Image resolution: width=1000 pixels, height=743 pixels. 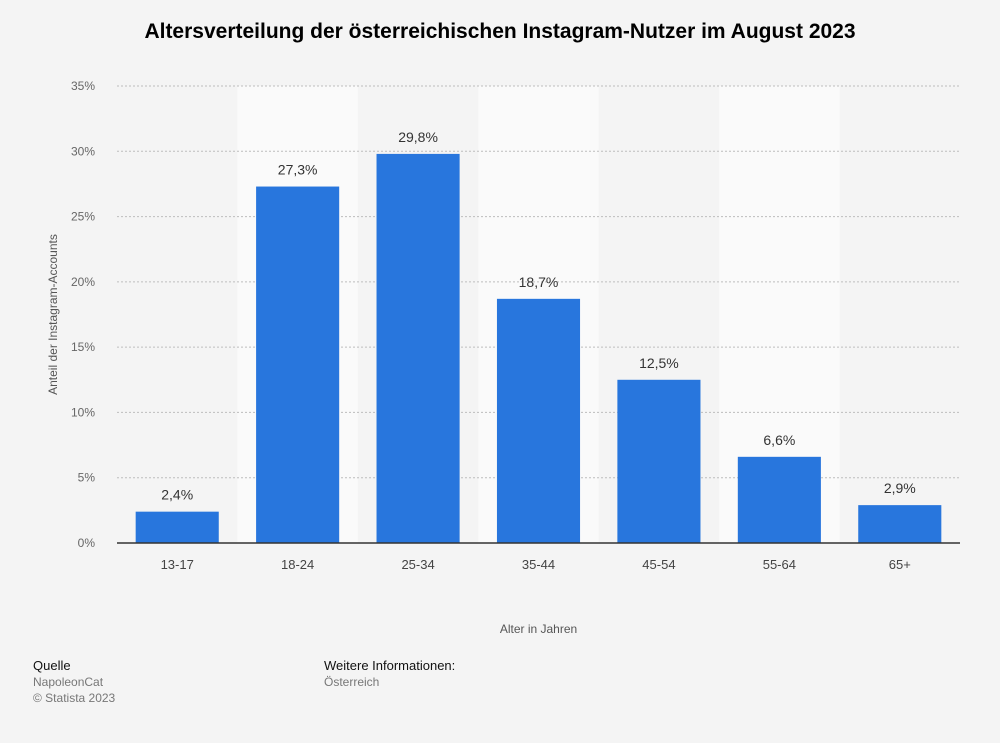 I want to click on y-tick-label: 15%, so click(x=83, y=347).